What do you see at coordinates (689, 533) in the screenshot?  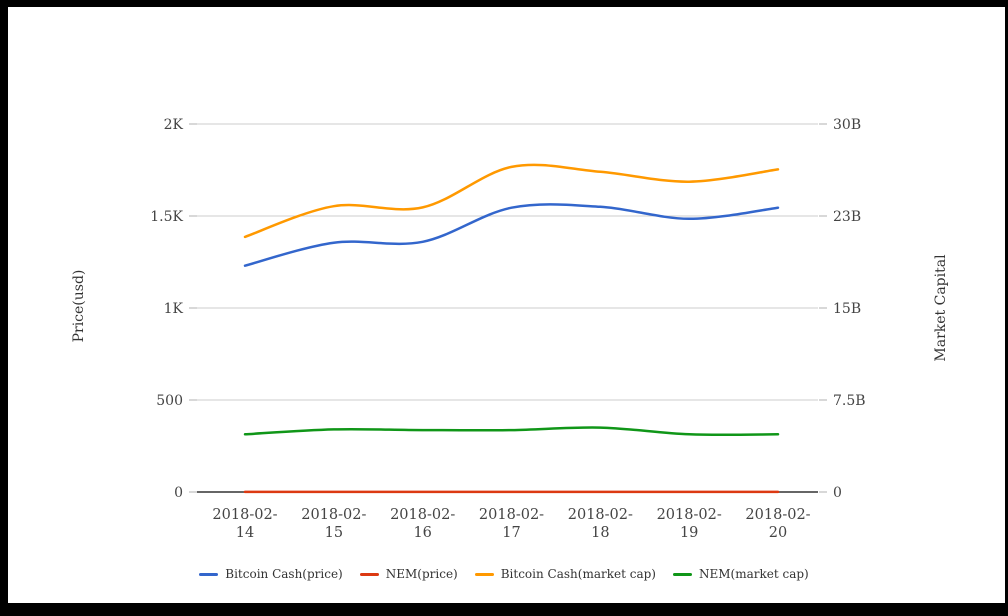 I see `x-axis-tick-label: 19` at bounding box center [689, 533].